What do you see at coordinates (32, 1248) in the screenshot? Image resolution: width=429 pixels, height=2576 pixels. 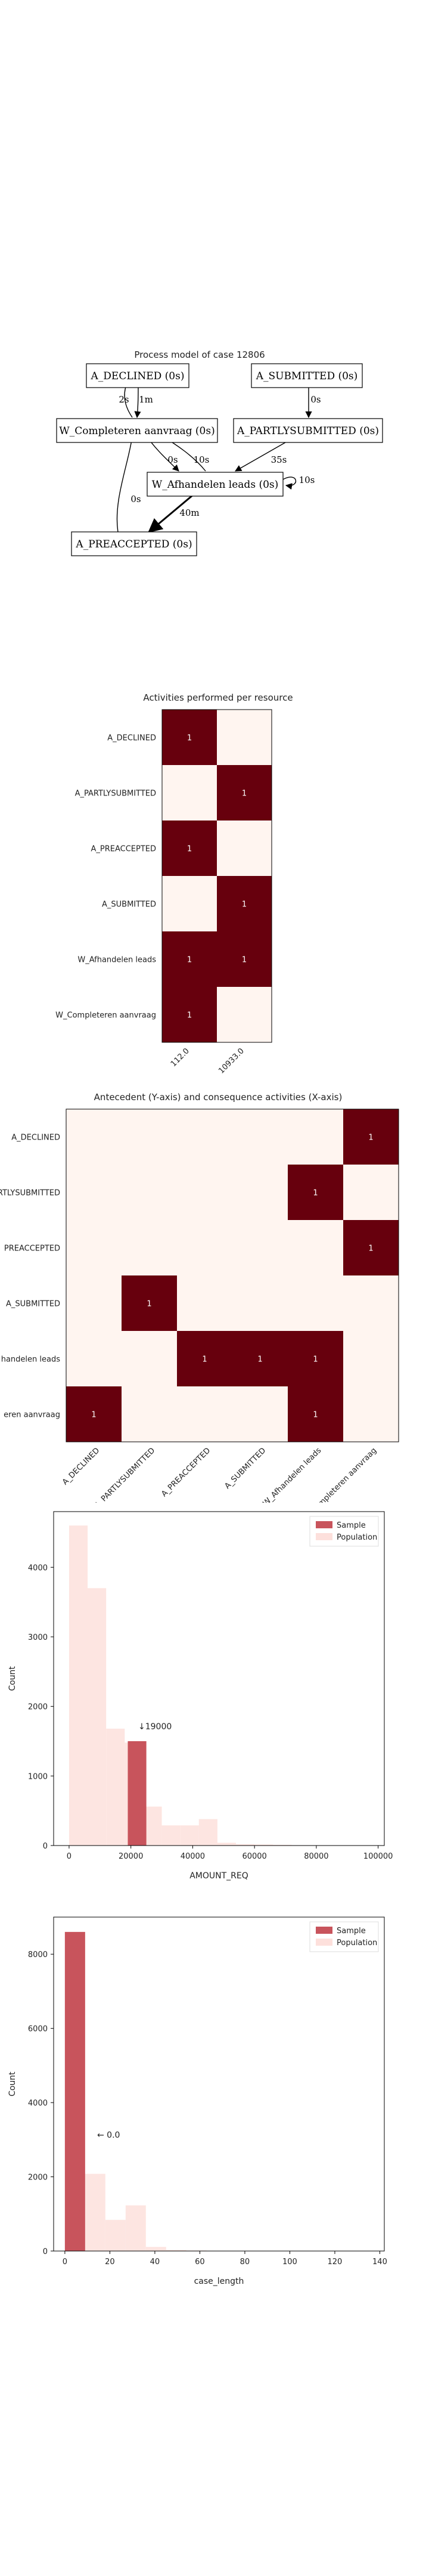 I see `hm2-row-label: PREACCEPTED` at bounding box center [32, 1248].